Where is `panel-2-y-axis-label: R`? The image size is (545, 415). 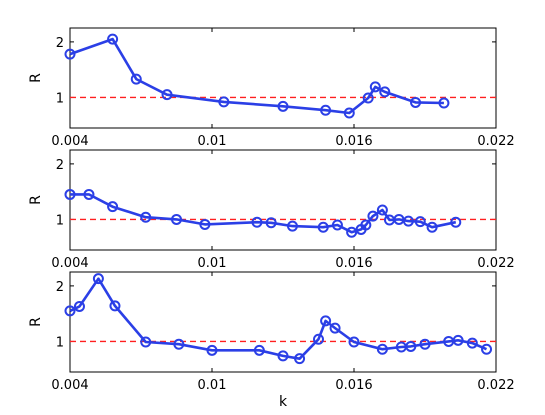
panel-2-y-axis-label: R is located at coordinates (36, 200).